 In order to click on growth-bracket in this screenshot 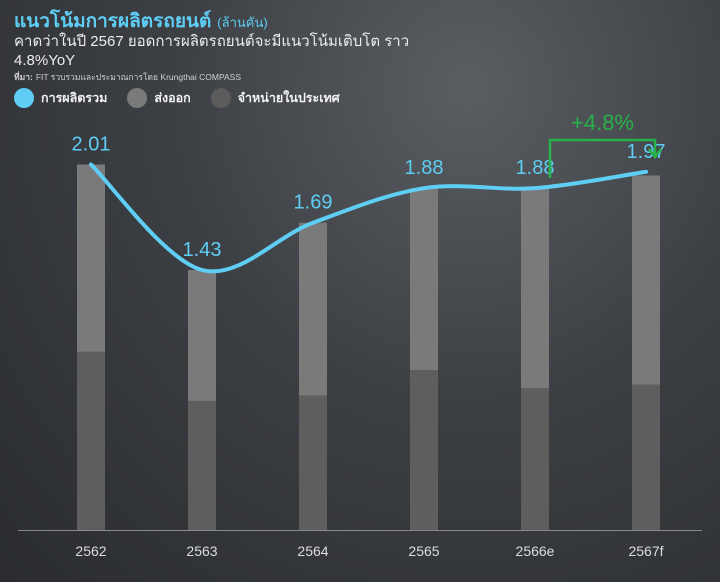, I will do `click(602, 158)`.